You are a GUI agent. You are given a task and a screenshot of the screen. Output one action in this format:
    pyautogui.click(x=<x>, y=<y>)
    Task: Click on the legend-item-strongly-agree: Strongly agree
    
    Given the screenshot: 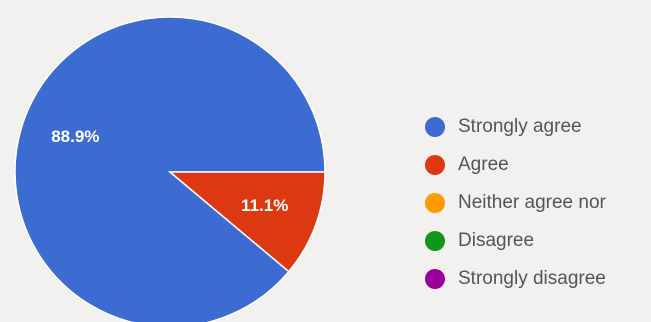 What is the action you would take?
    pyautogui.click(x=515, y=127)
    